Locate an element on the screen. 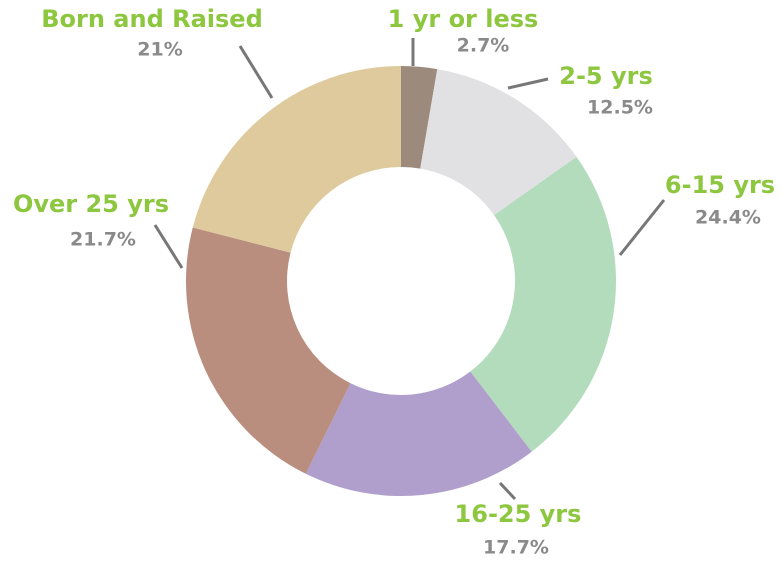 The width and height of the screenshot is (782, 563). value-label: 21% is located at coordinates (159, 50).